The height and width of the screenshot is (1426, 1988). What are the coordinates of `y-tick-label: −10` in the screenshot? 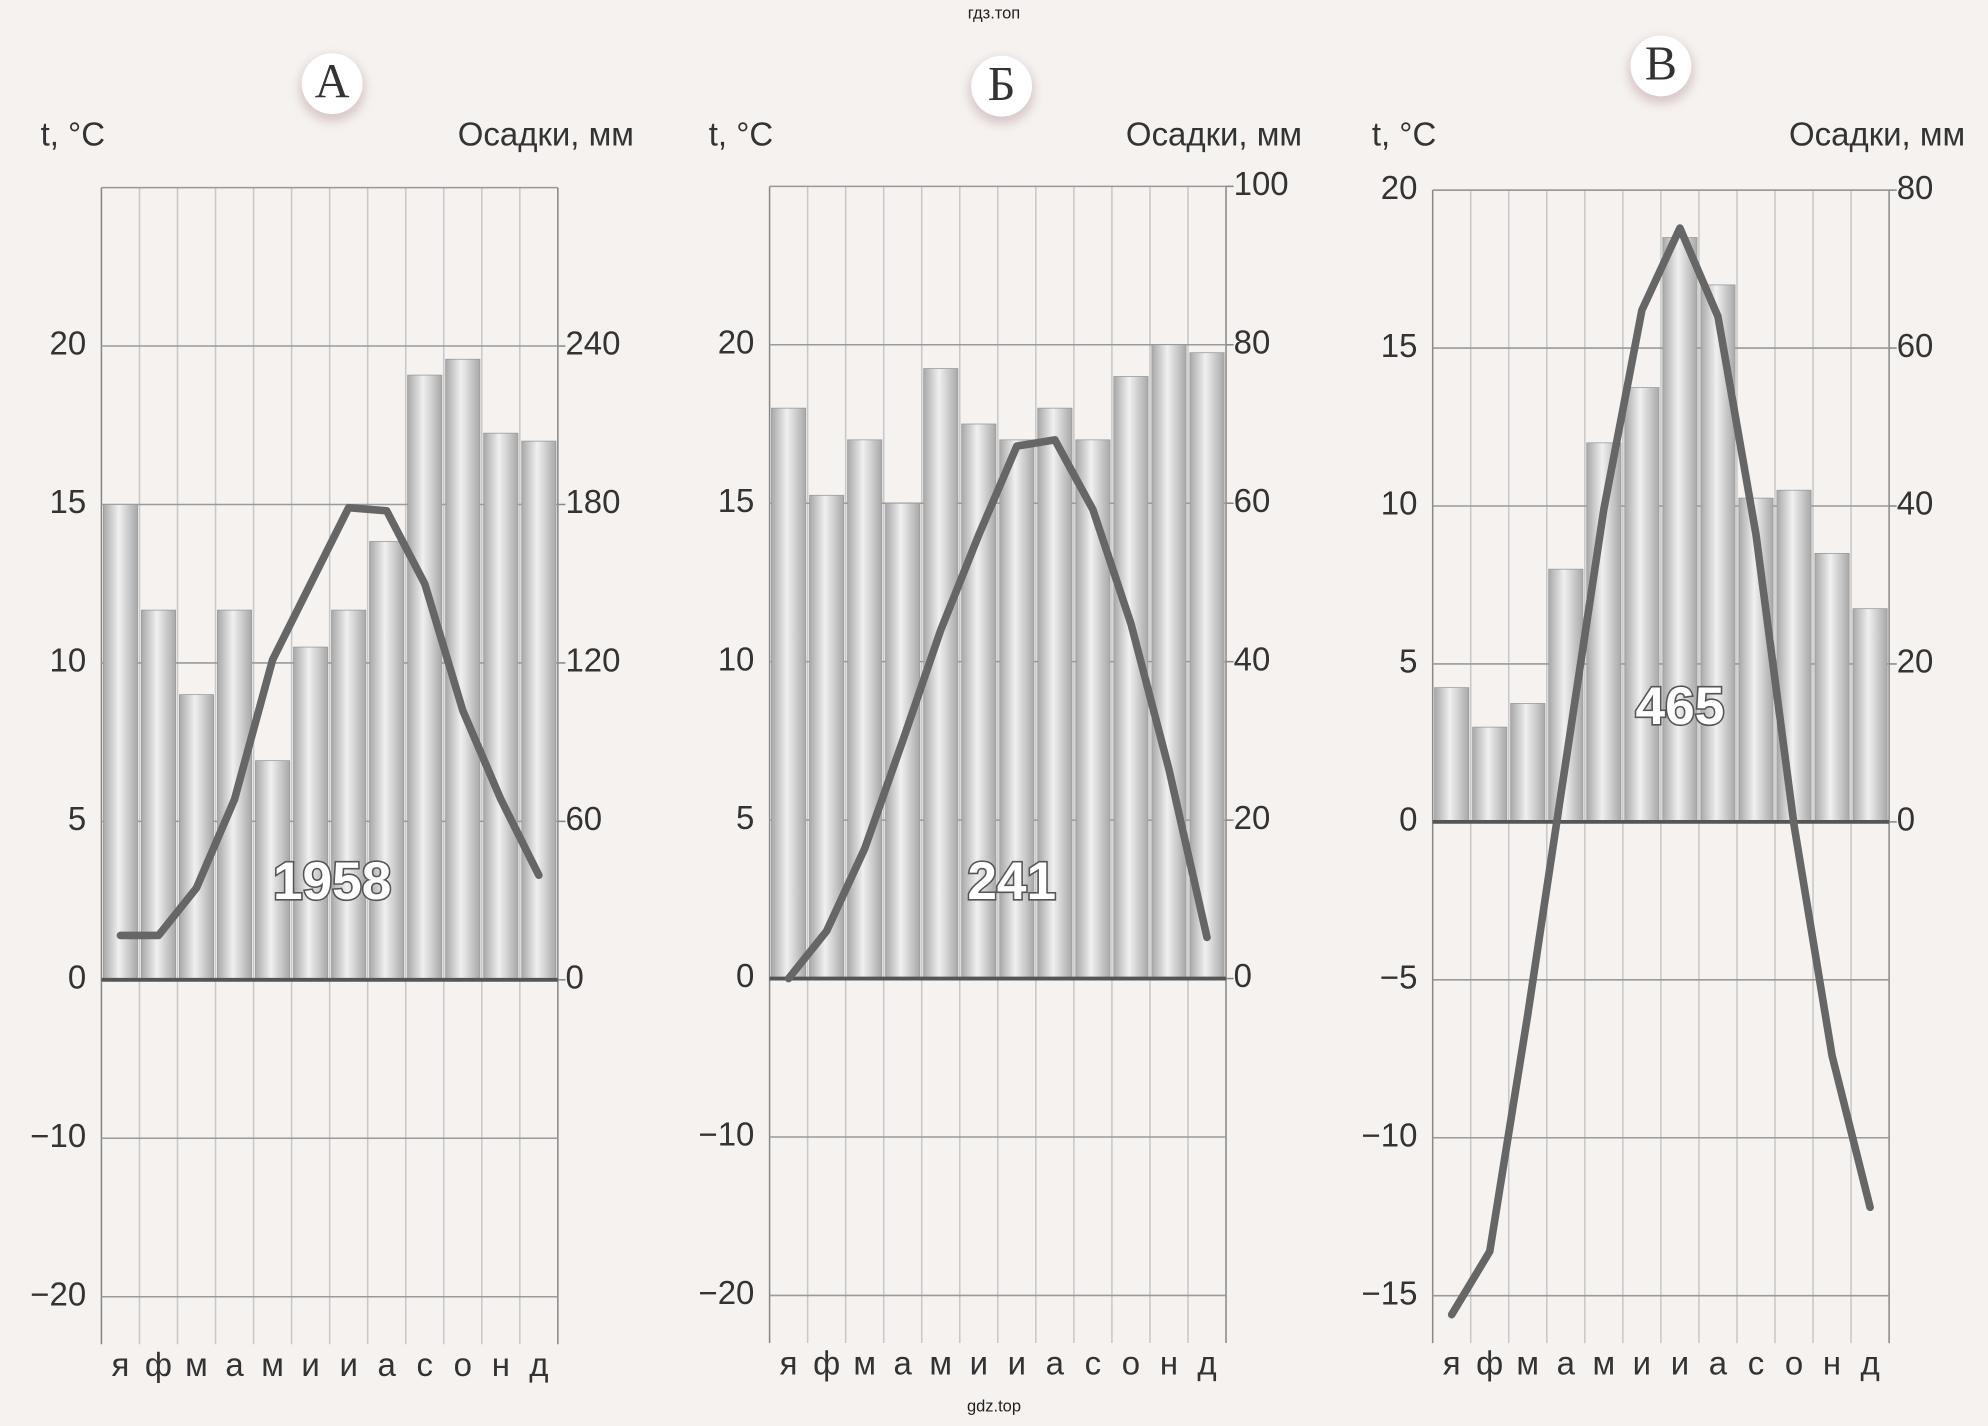 It's located at (1390, 1134).